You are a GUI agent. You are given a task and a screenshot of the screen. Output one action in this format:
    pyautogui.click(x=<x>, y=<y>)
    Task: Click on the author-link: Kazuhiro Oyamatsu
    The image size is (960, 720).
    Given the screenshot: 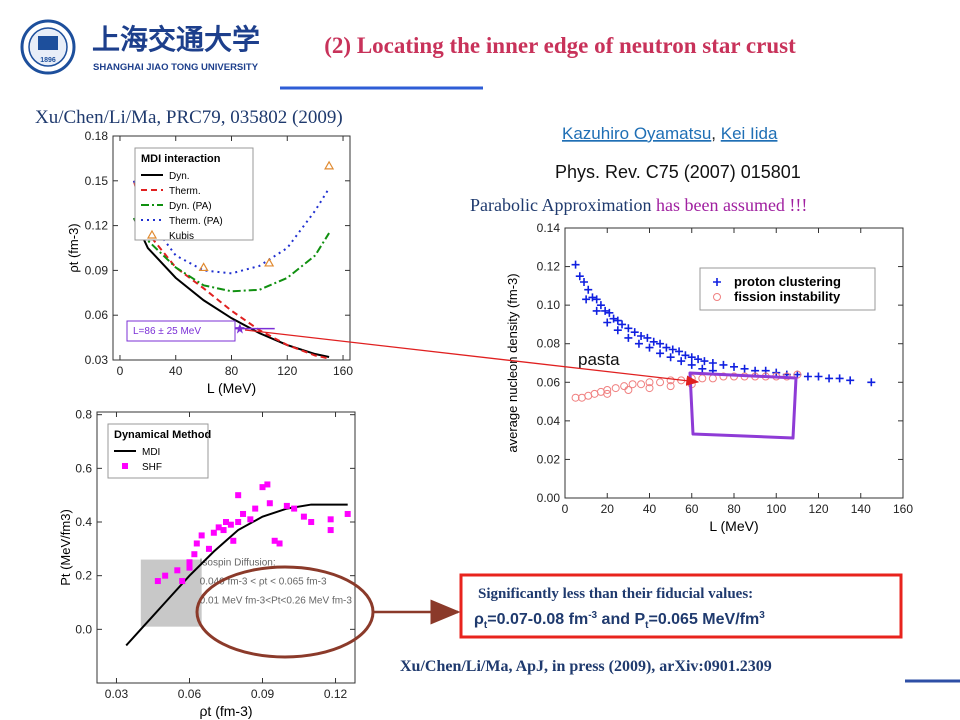 What is the action you would take?
    pyautogui.click(x=636, y=133)
    